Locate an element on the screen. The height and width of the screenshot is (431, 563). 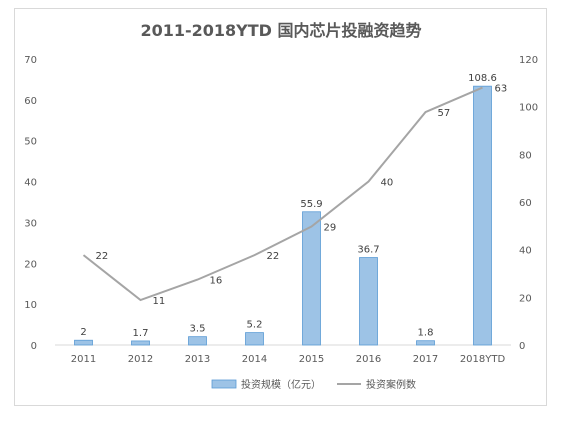
bar-data-label: 2 is located at coordinates (83, 332).